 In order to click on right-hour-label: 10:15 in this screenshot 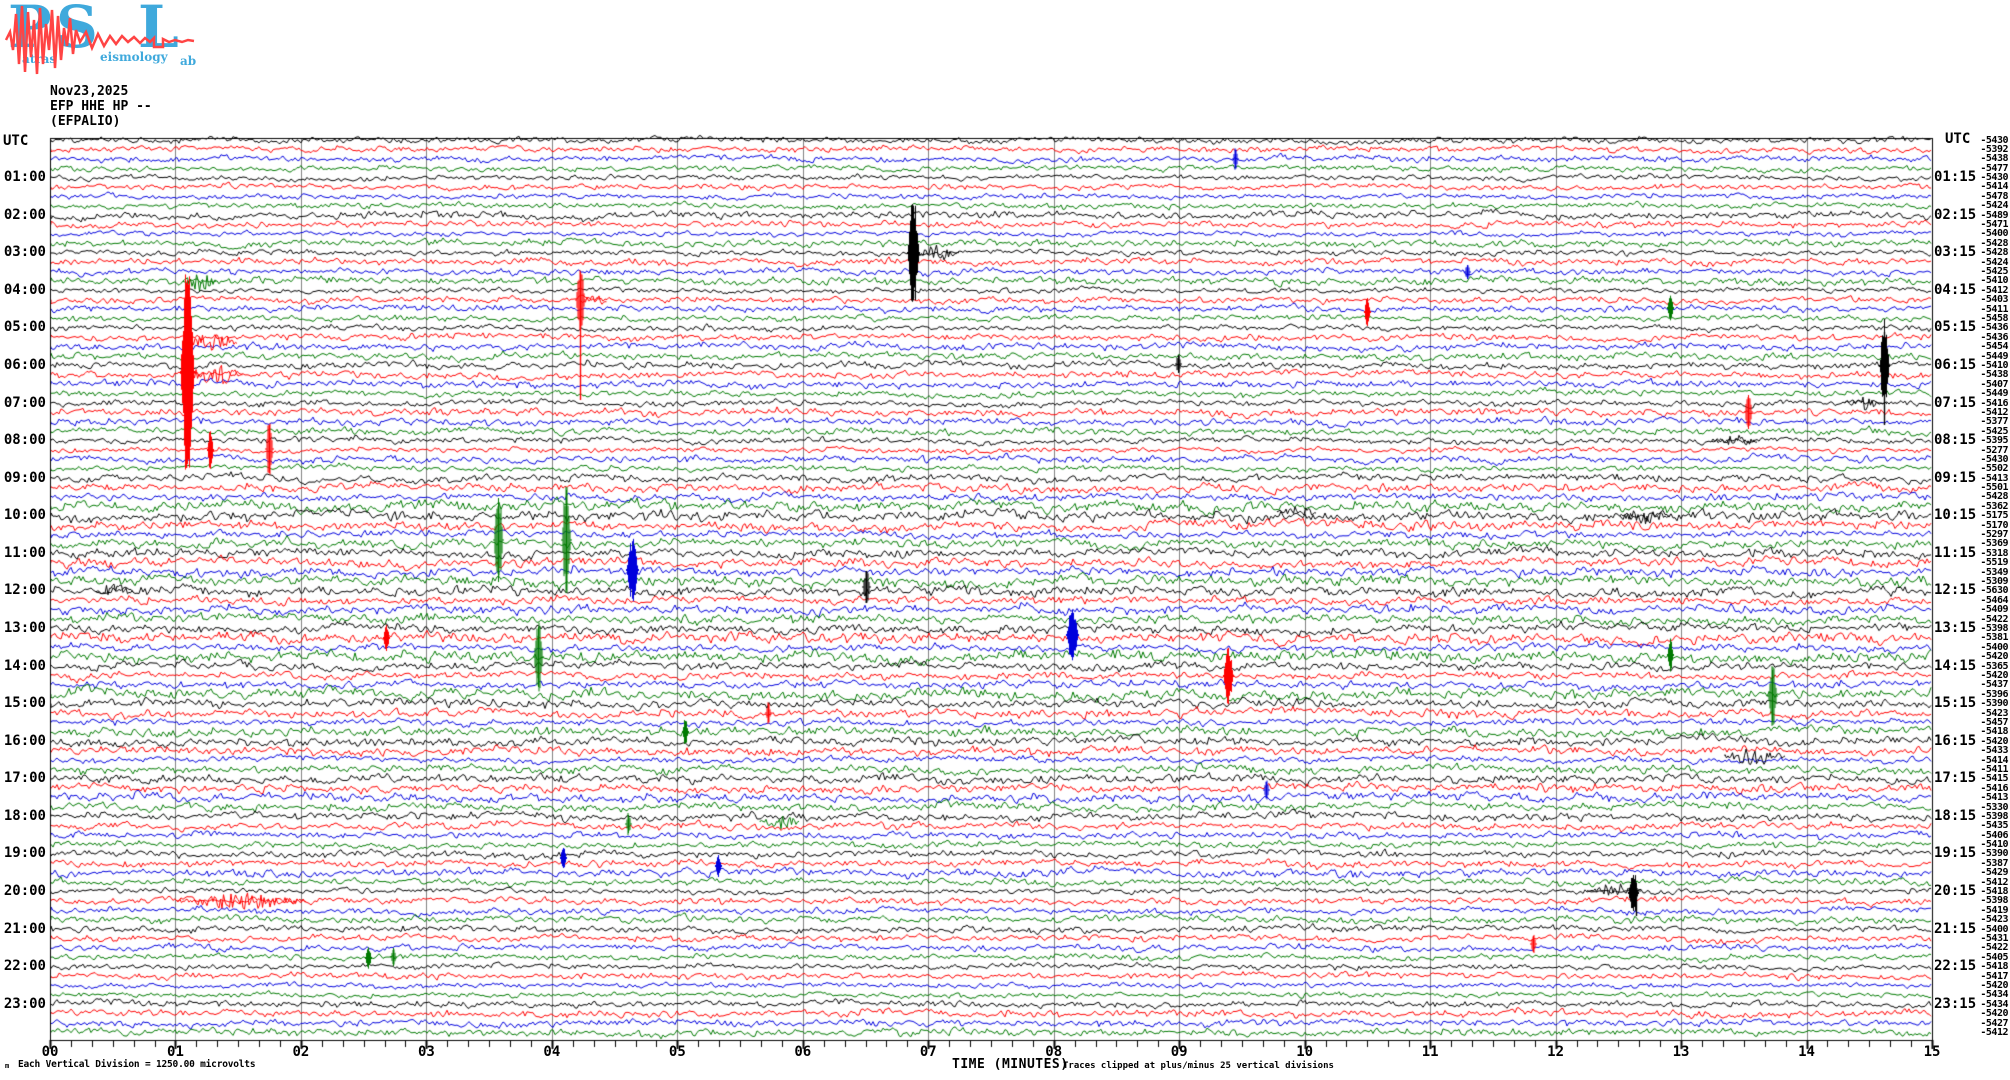, I will do `click(1955, 515)`.